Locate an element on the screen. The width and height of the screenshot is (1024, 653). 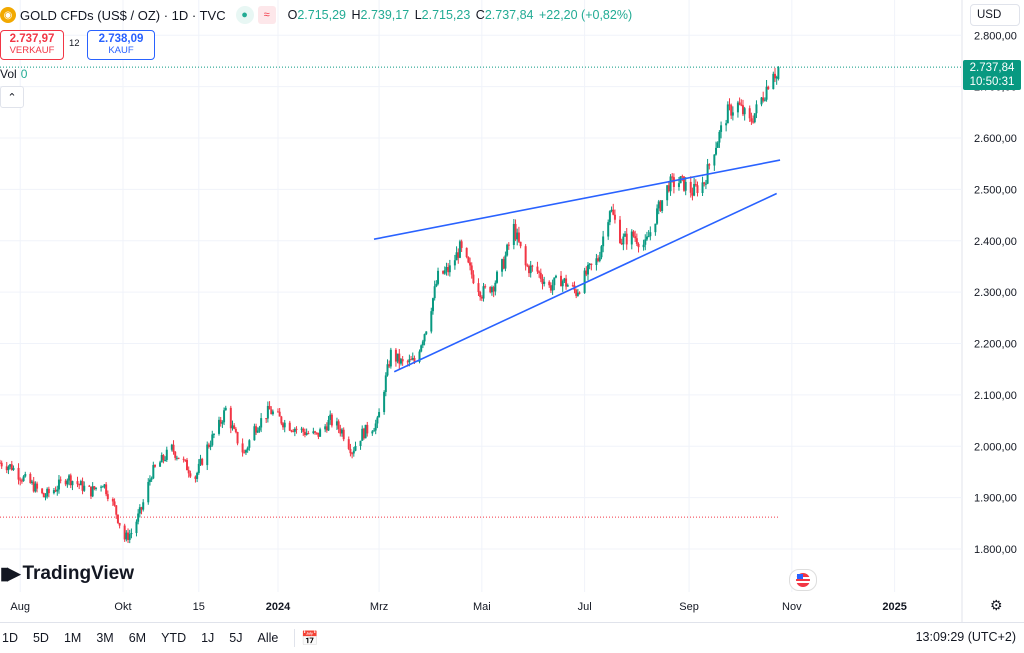
currency-selector: USD is located at coordinates (995, 15).